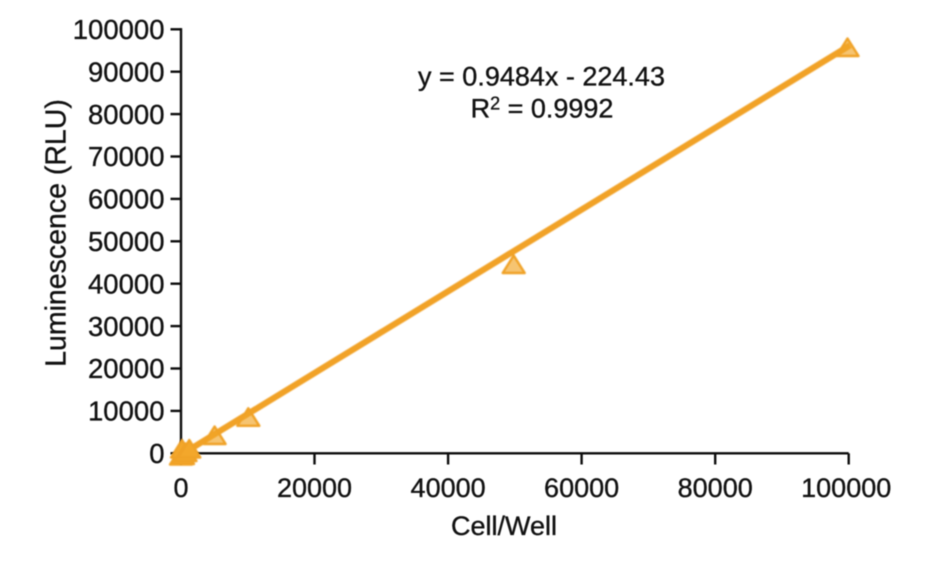 The image size is (932, 564). Describe the element at coordinates (126, 326) in the screenshot. I see `svg-text: 30000` at that location.